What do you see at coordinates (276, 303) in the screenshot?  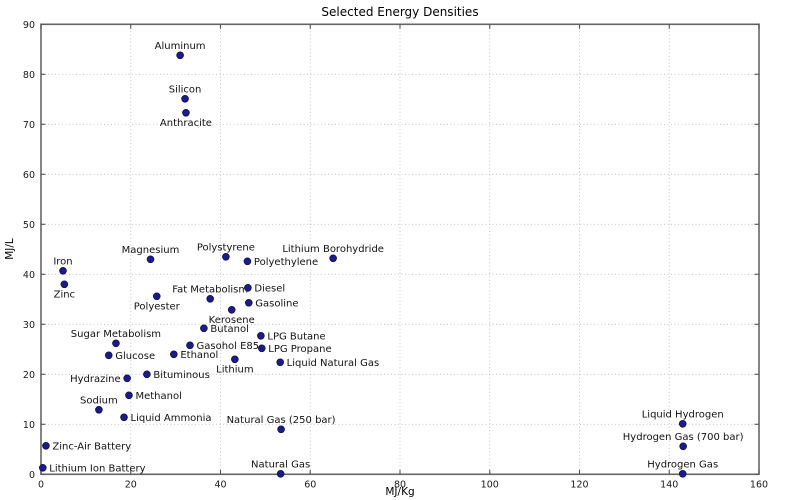 I see `point-label: Gasoline` at bounding box center [276, 303].